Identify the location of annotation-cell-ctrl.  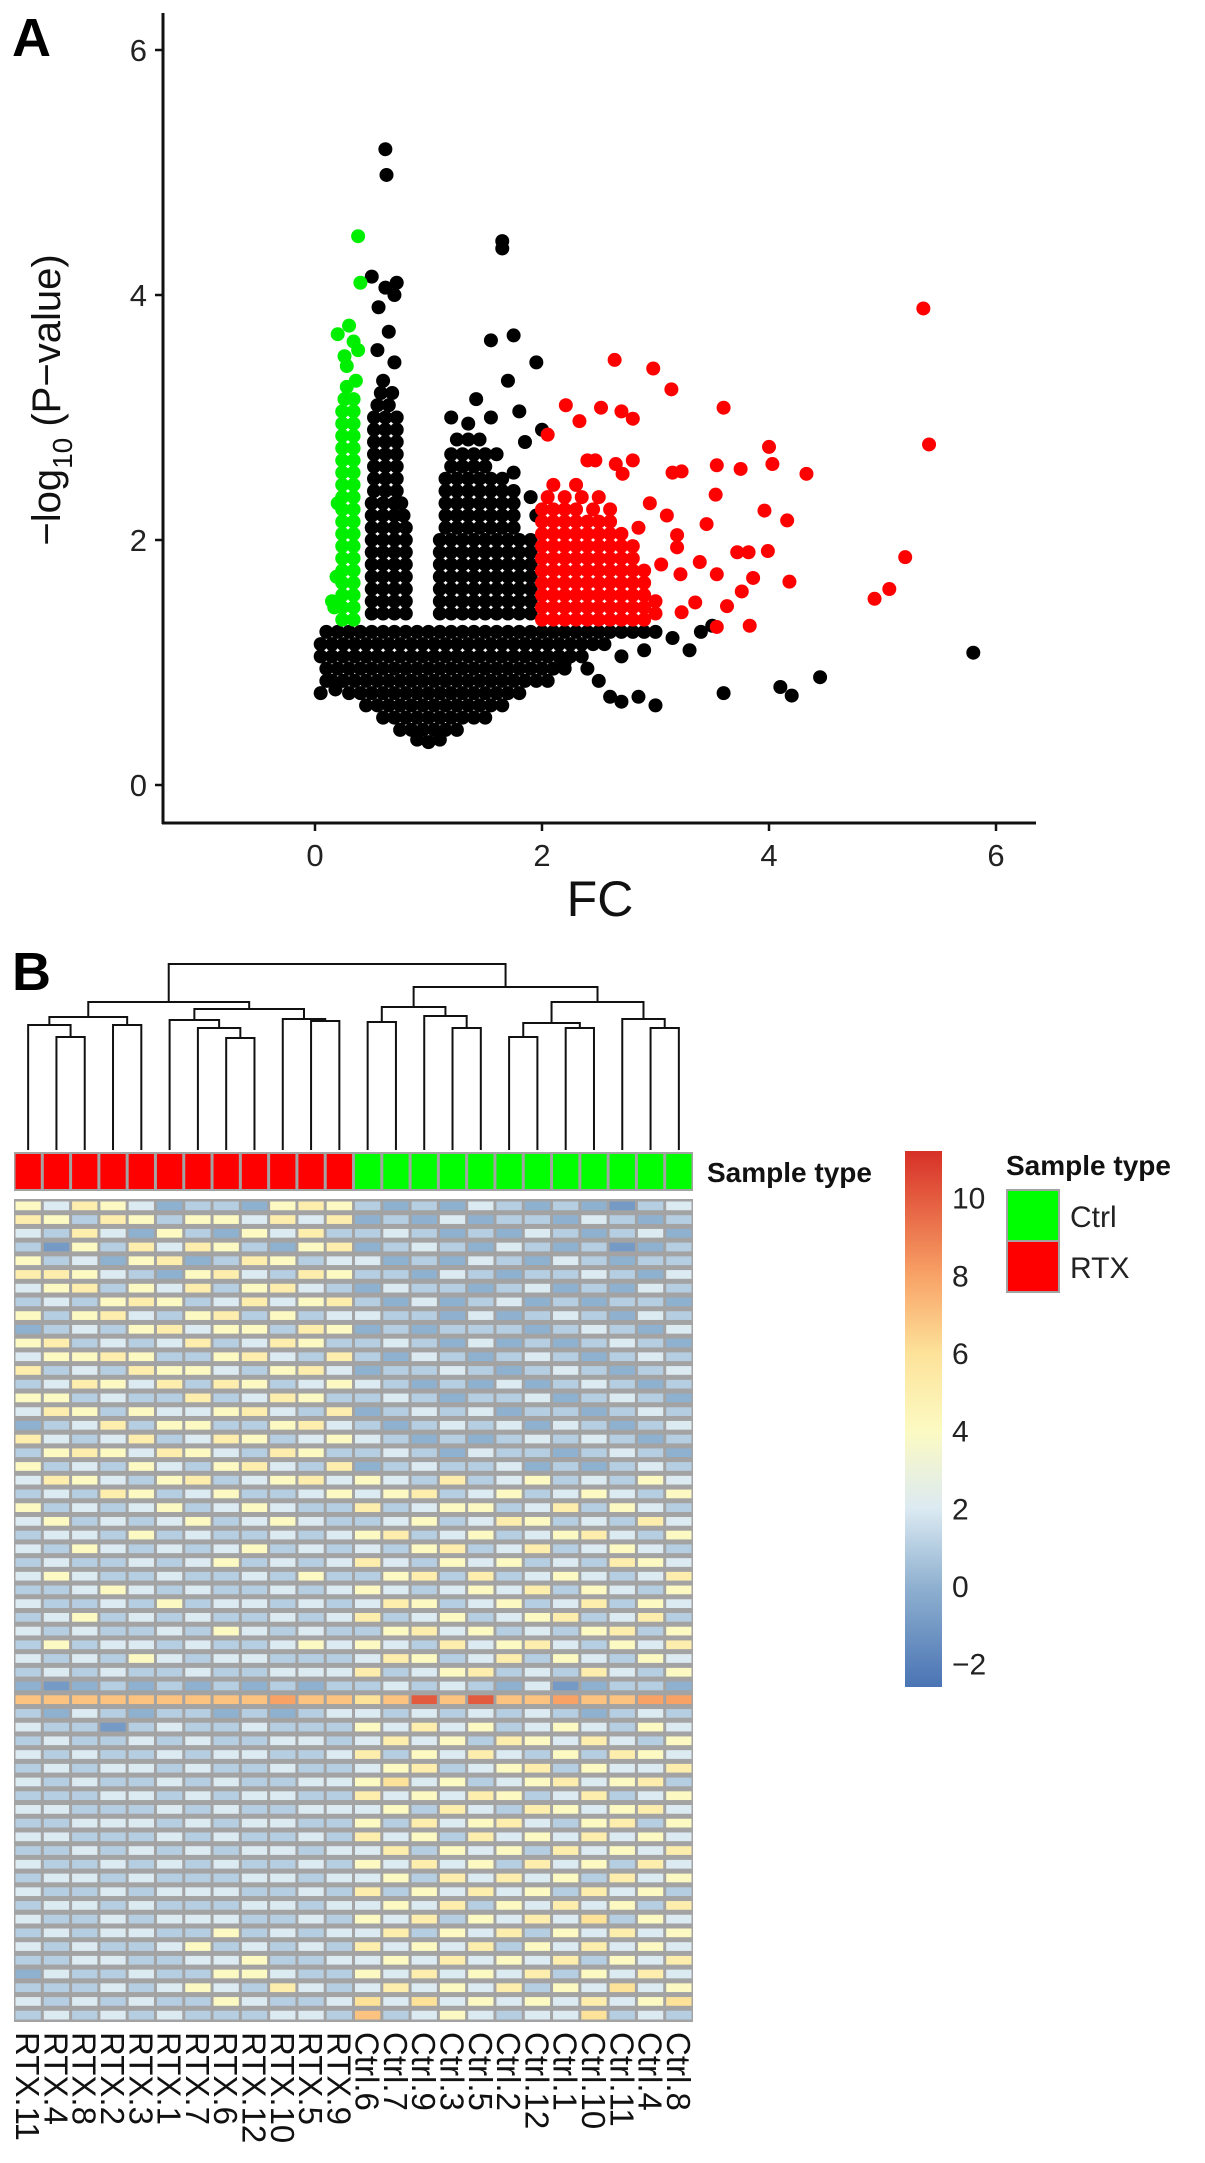
(650, 1171).